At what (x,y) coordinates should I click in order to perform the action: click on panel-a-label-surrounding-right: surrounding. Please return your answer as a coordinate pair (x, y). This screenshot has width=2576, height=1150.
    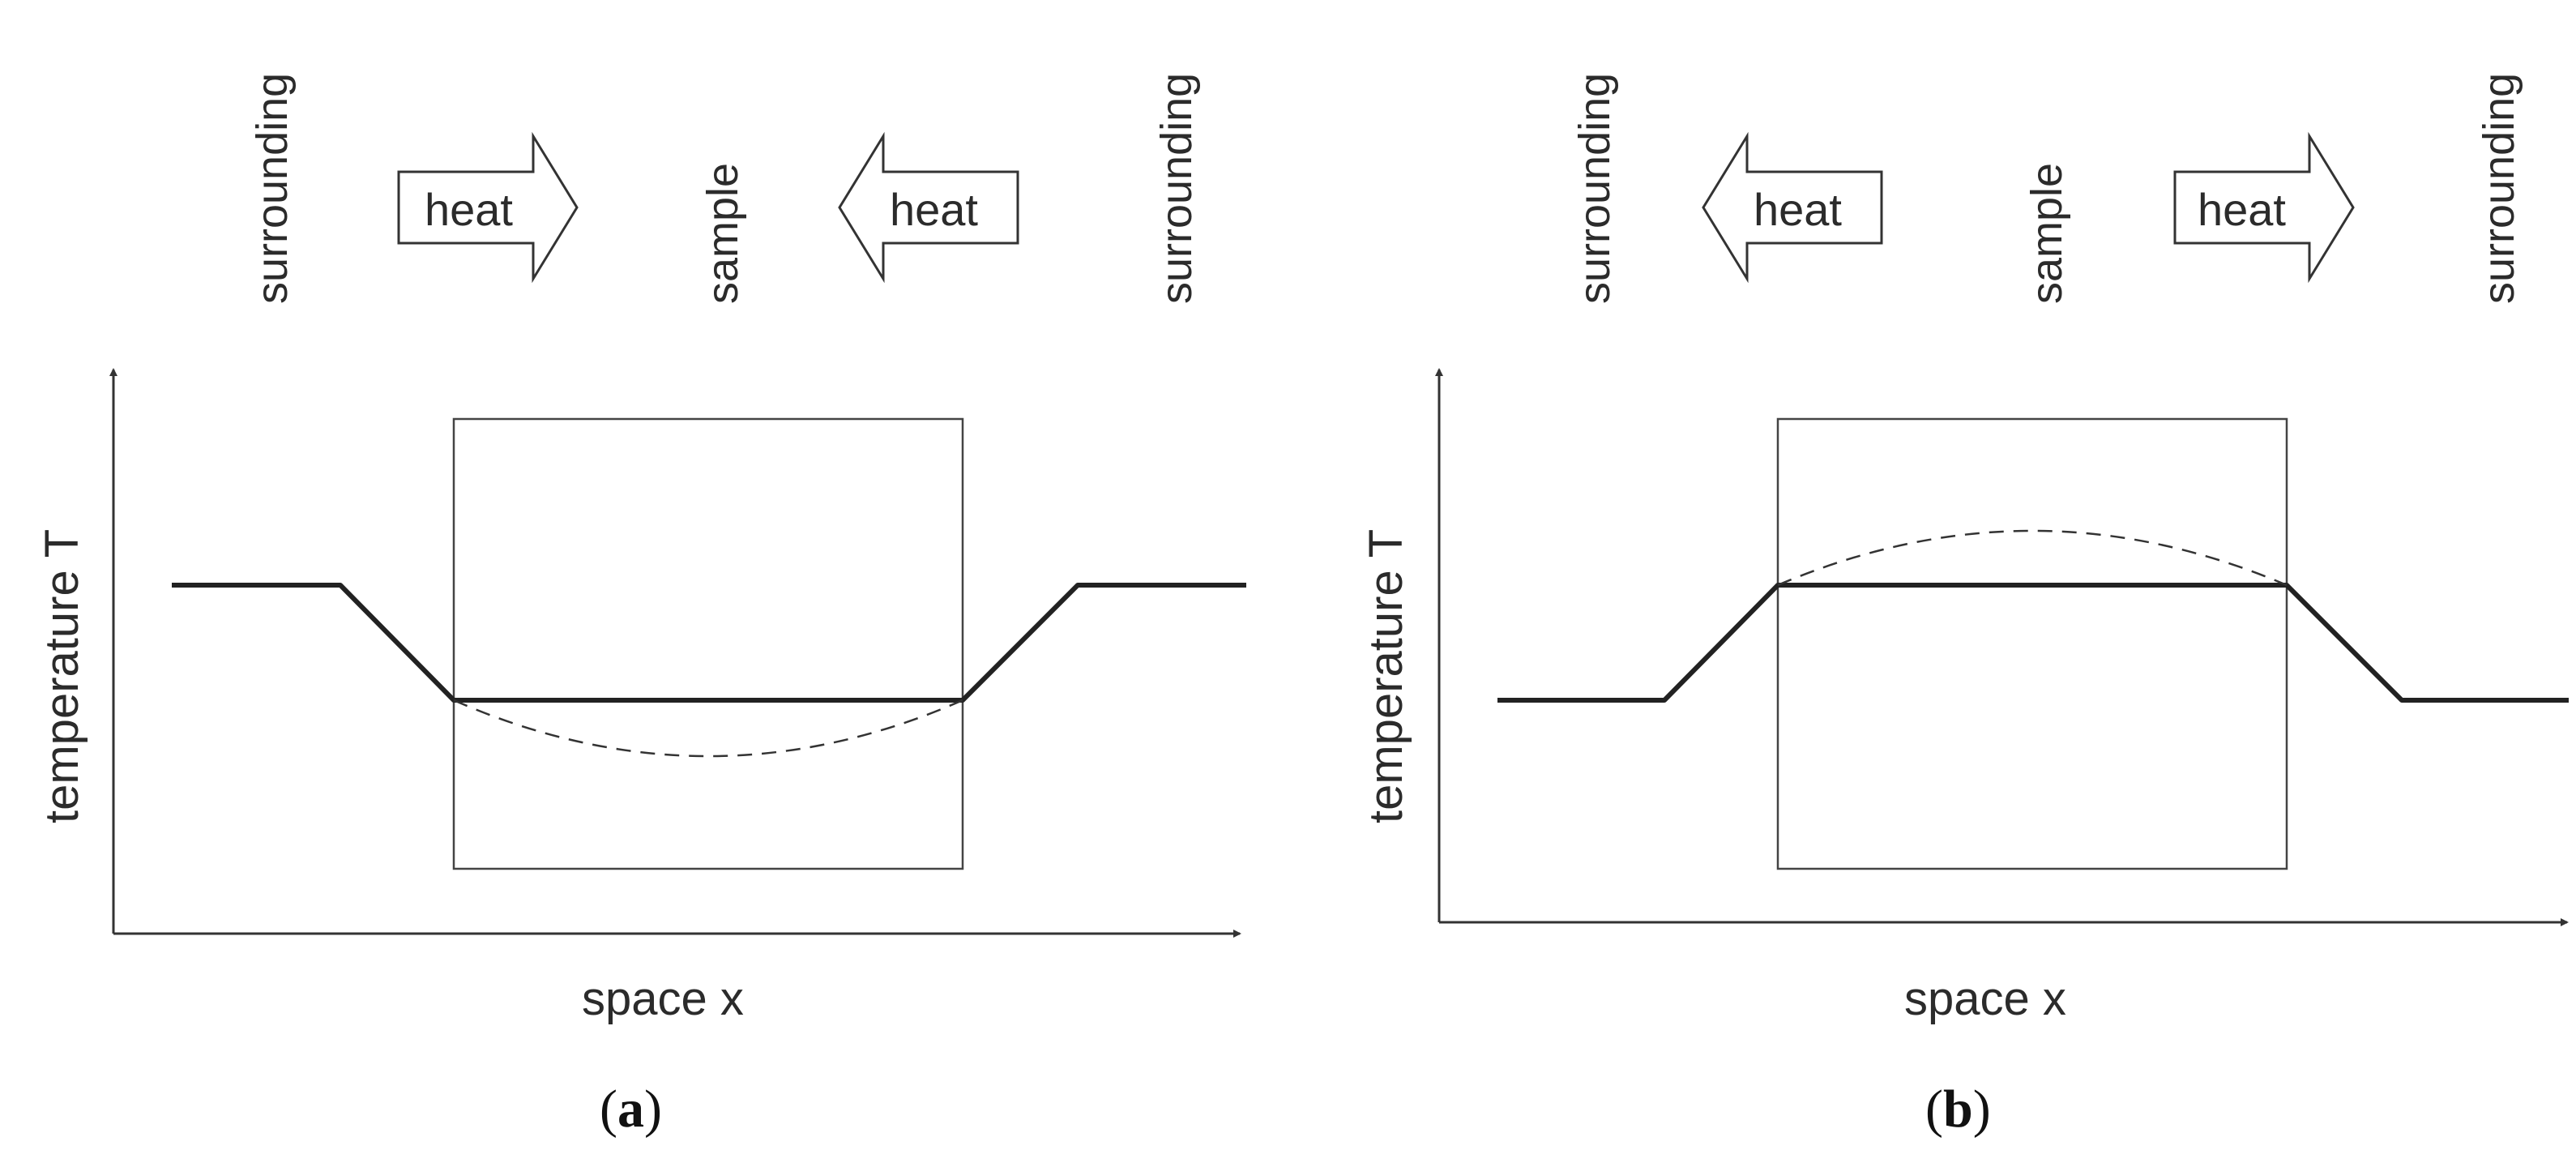
    Looking at the image, I should click on (1176, 188).